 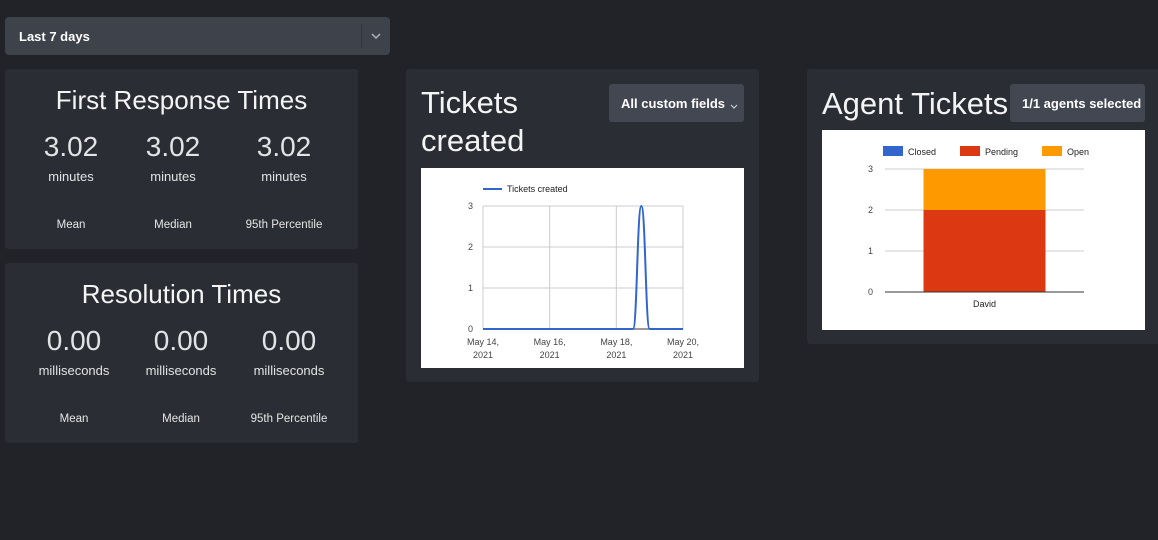 What do you see at coordinates (472, 122) in the screenshot?
I see `tickets-created-title: Tickets created` at bounding box center [472, 122].